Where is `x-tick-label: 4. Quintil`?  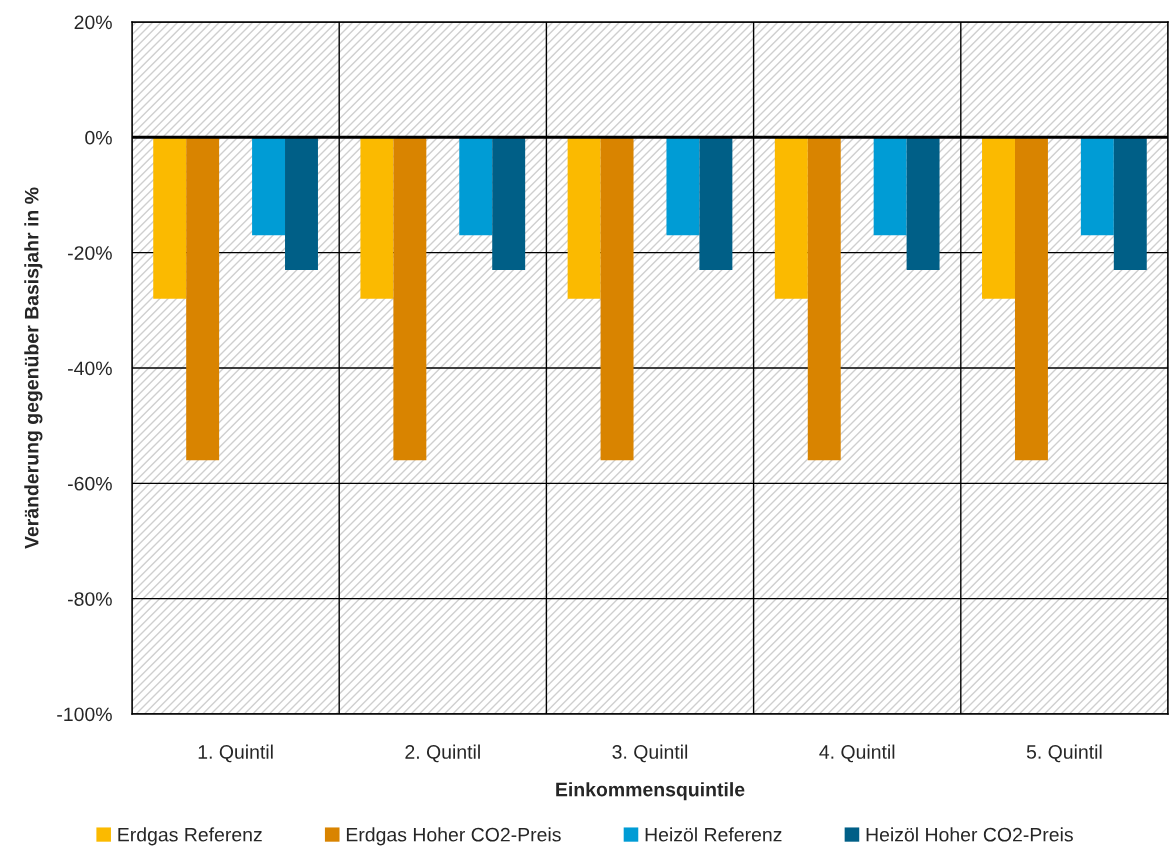 x-tick-label: 4. Quintil is located at coordinates (857, 753).